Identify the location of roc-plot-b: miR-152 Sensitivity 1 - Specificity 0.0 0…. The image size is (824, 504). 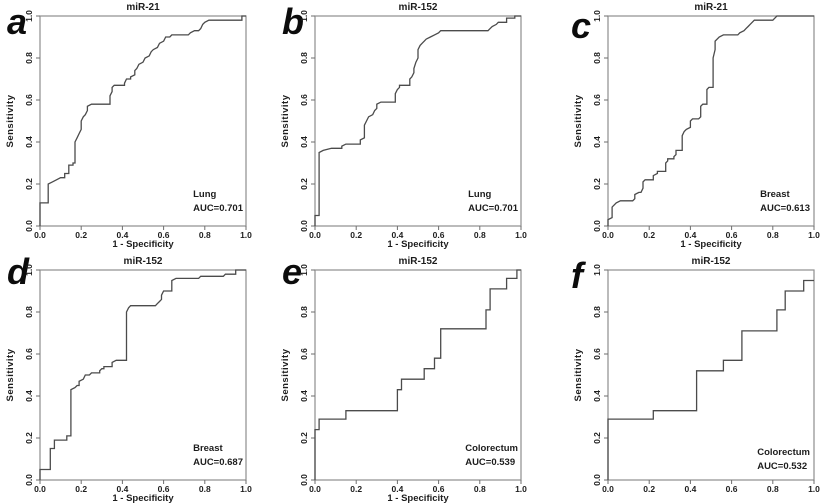
(403, 126).